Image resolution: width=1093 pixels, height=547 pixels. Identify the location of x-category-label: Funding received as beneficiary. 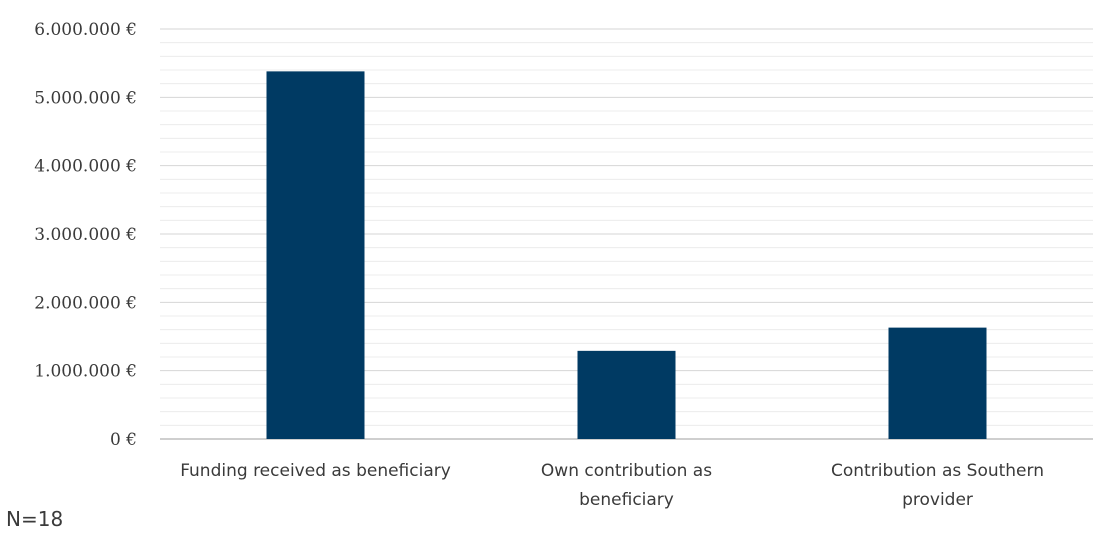
(315, 471).